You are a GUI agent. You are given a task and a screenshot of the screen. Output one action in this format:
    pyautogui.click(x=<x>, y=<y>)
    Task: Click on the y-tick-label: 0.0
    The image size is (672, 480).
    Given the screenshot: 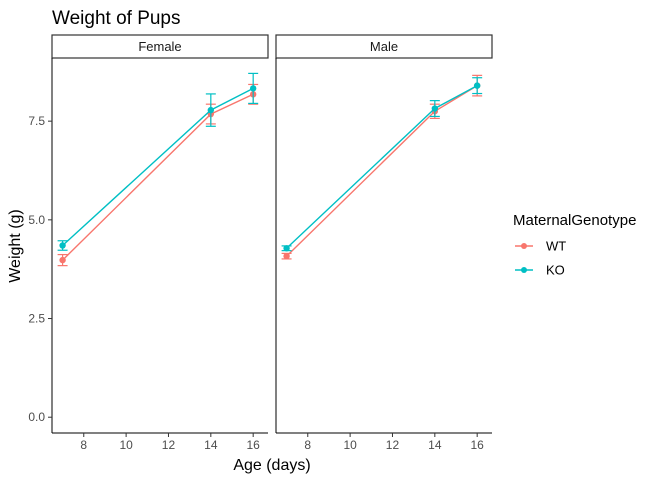 What is the action you would take?
    pyautogui.click(x=36, y=417)
    